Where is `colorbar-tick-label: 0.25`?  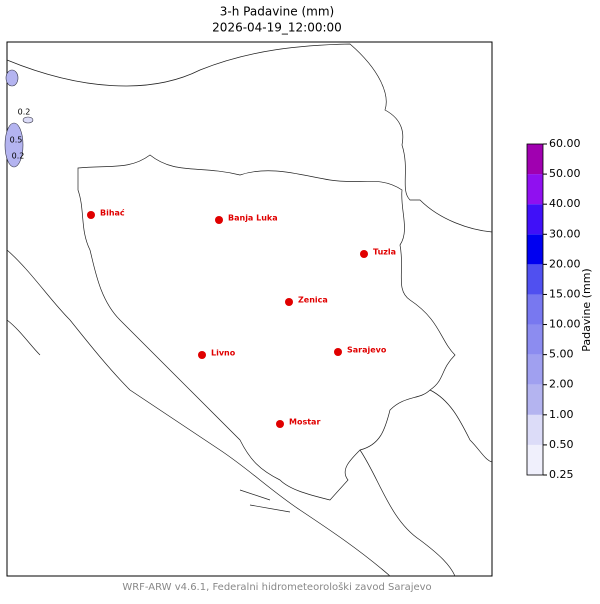
colorbar-tick-label: 0.25 is located at coordinates (561, 474).